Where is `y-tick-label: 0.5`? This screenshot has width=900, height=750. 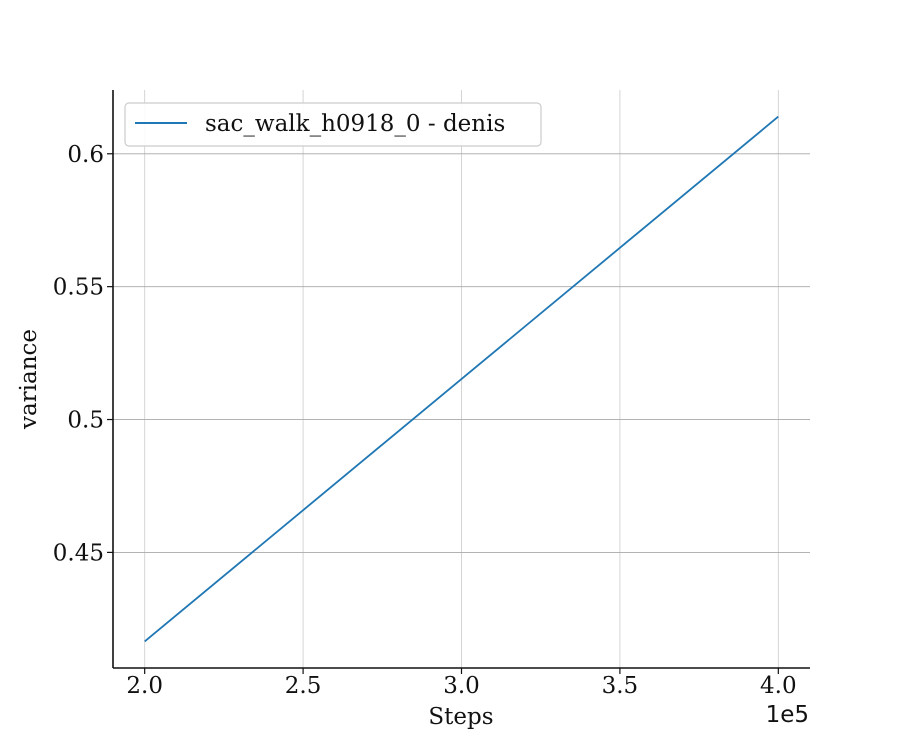 y-tick-label: 0.5 is located at coordinates (85, 421).